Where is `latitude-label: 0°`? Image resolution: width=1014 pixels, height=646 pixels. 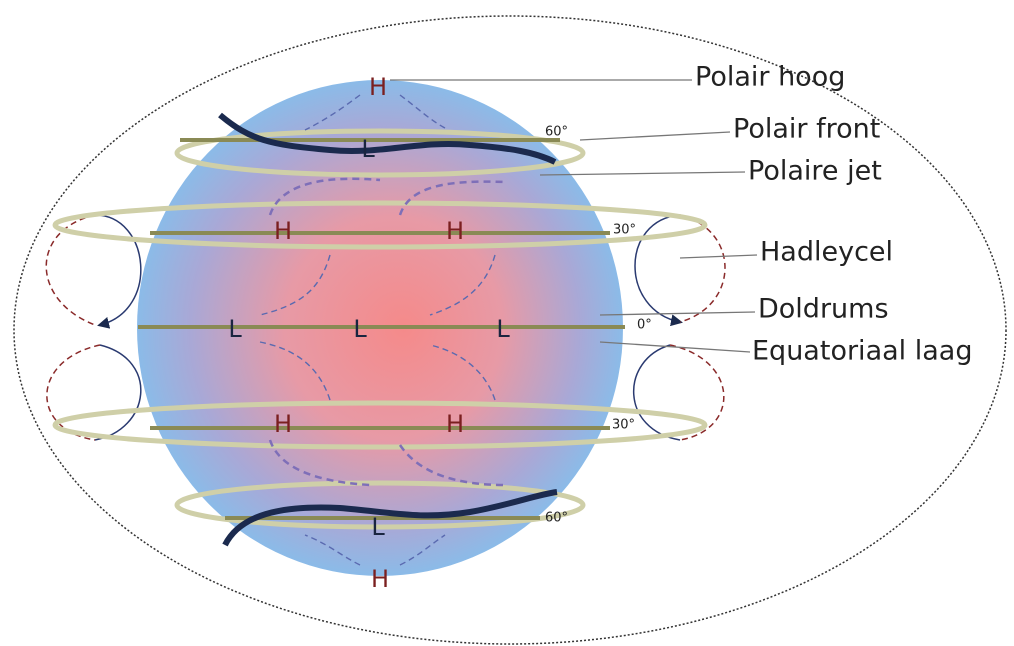 latitude-label: 0° is located at coordinates (644, 325).